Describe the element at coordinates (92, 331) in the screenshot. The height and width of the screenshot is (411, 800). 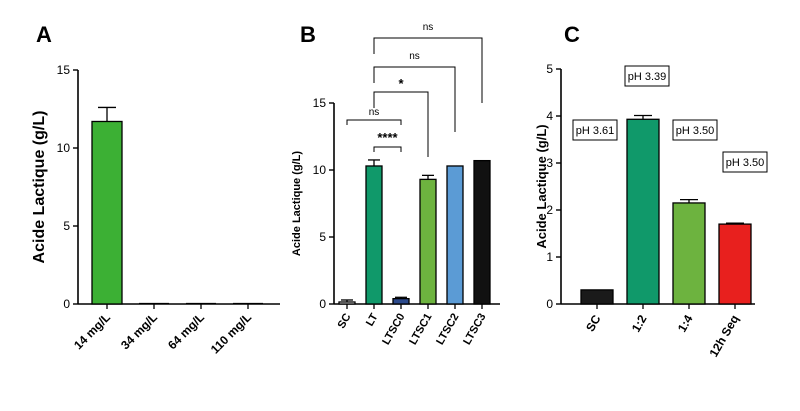
I see `x-tick-label: 14 mg/L` at that location.